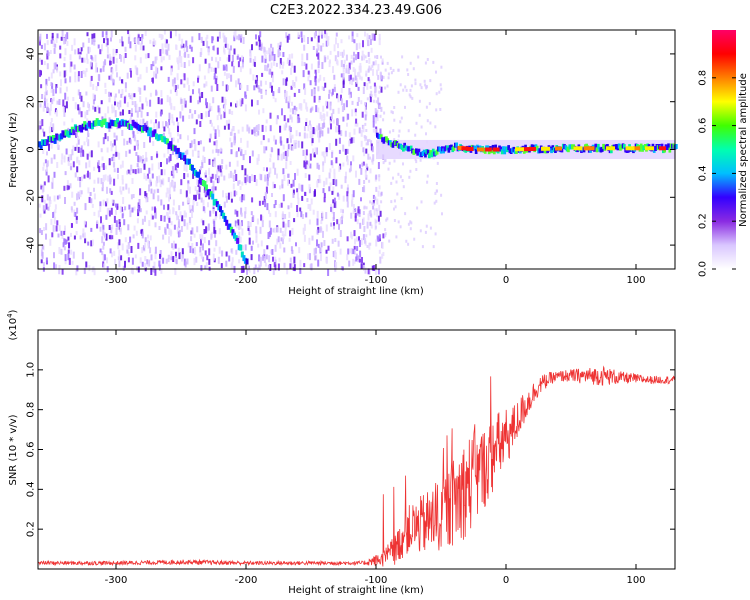 This screenshot has width=750, height=600. Describe the element at coordinates (13, 311) in the screenshot. I see `snr-multiplier-close: )` at that location.